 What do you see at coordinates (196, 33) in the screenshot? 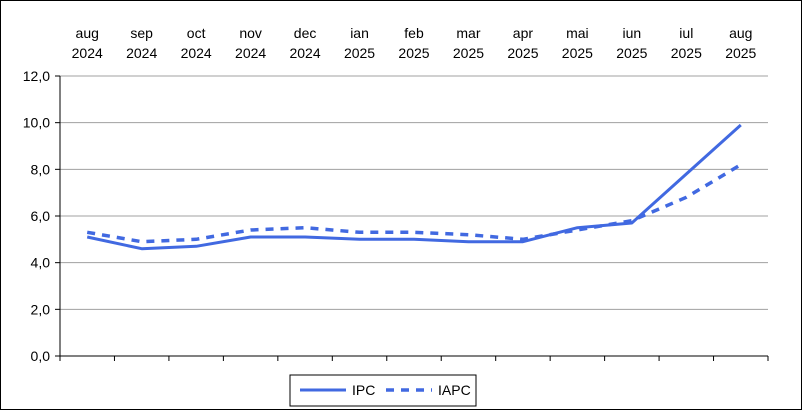
I see `x-tick-label-month: oct` at bounding box center [196, 33].